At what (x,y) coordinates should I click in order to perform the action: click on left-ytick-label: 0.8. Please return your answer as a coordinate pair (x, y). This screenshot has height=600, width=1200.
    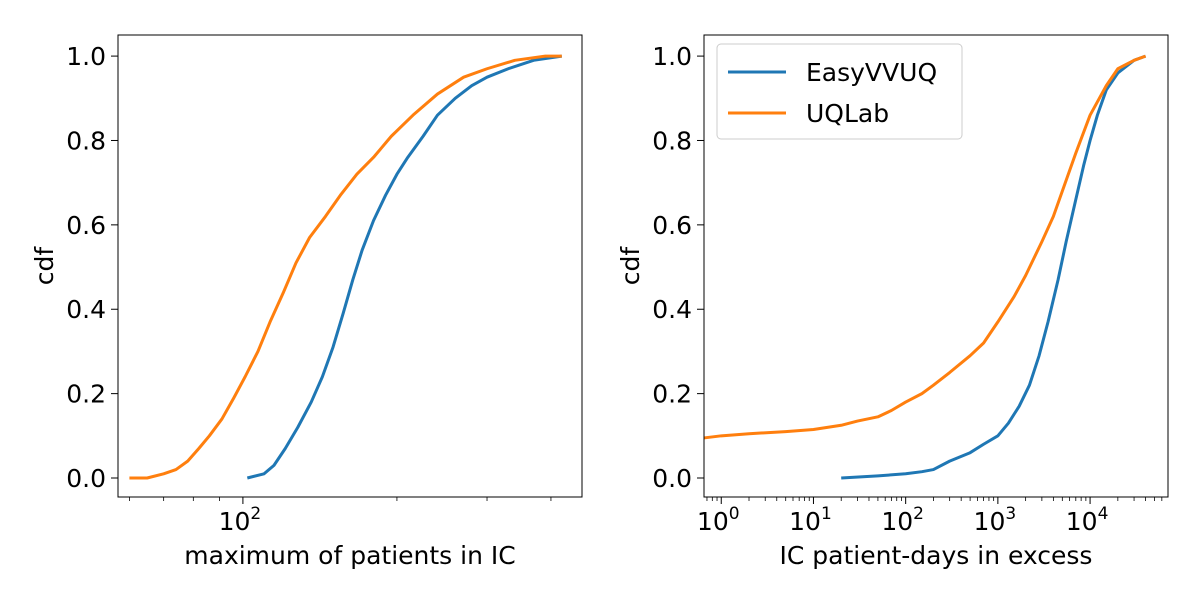
    Looking at the image, I should click on (86, 140).